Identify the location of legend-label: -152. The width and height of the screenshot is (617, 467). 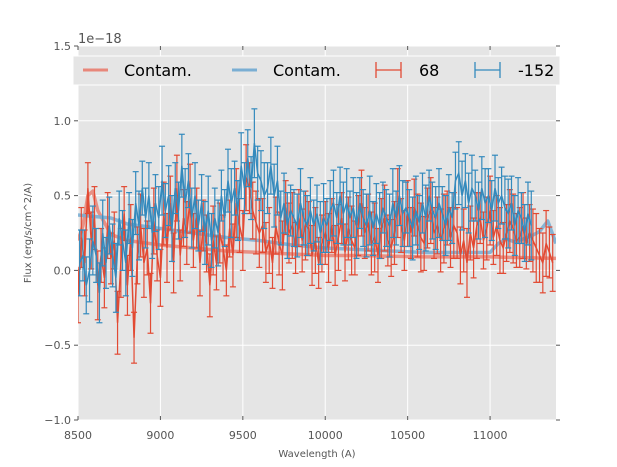
(536, 70).